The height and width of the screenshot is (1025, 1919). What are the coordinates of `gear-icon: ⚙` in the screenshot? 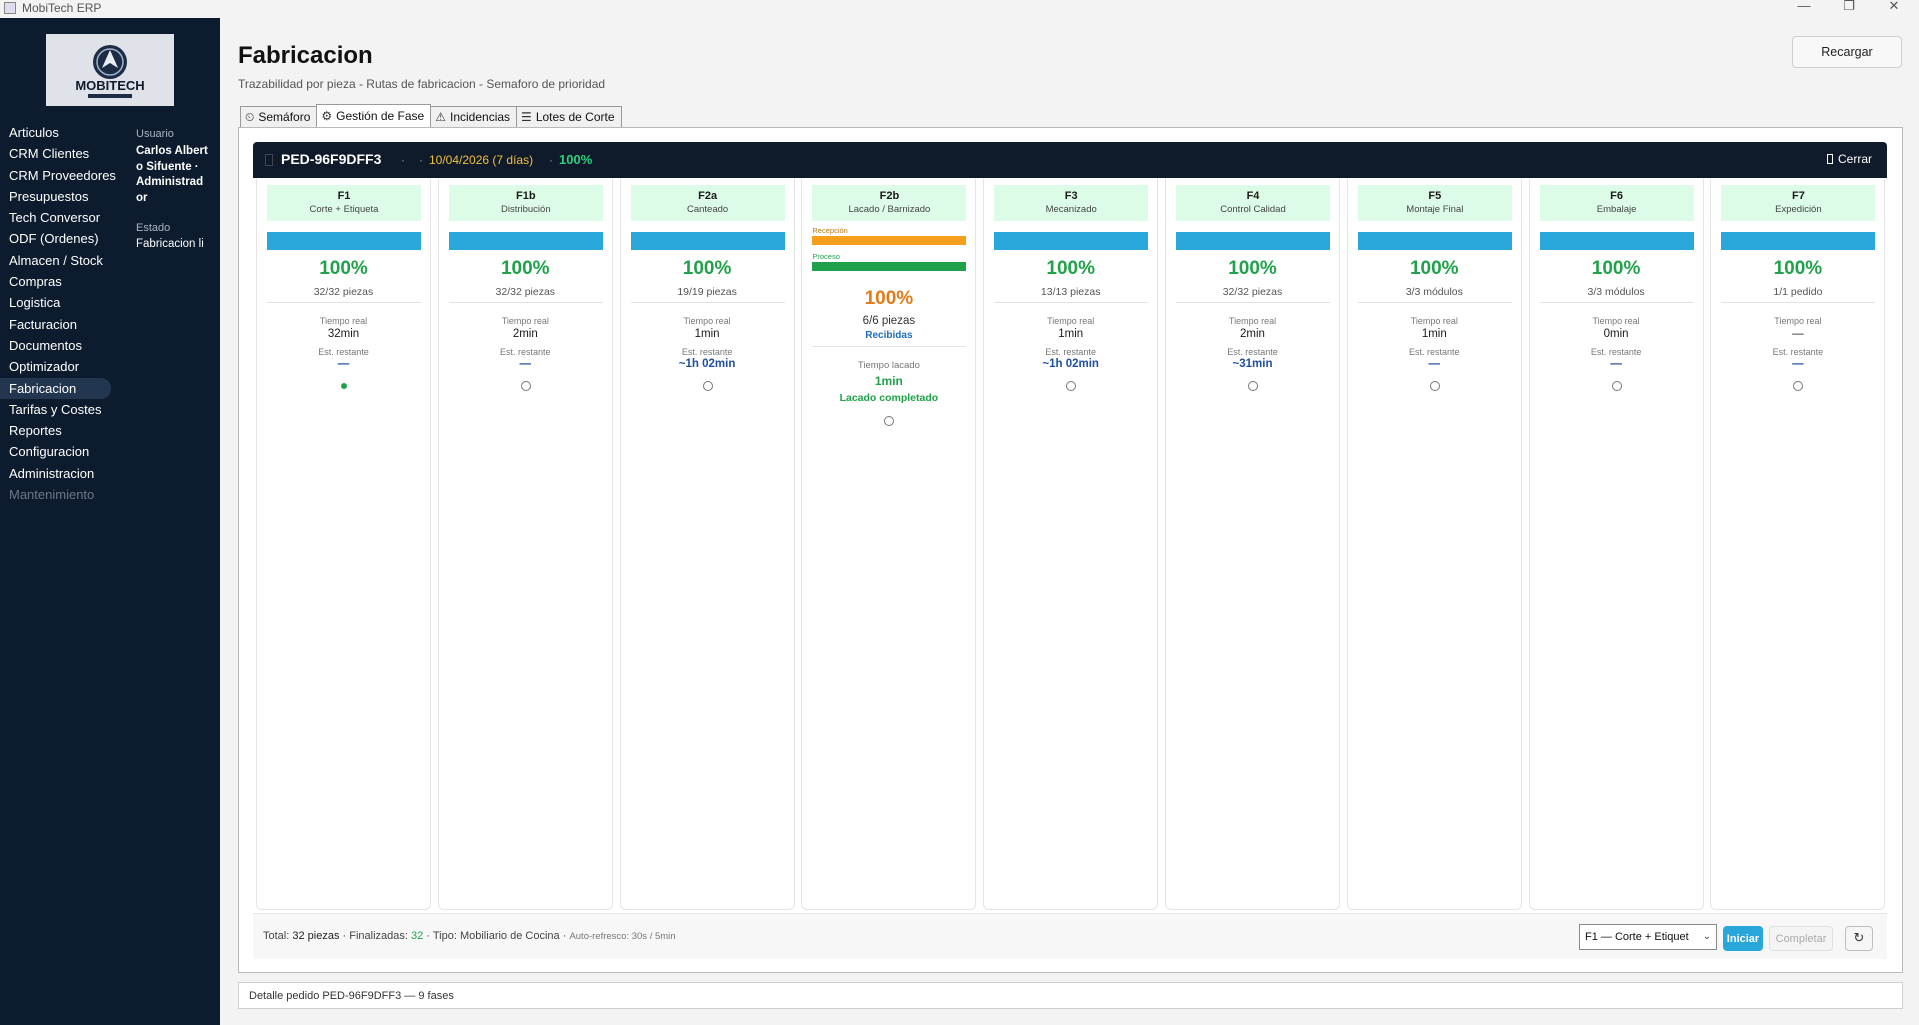 It's located at (327, 116).